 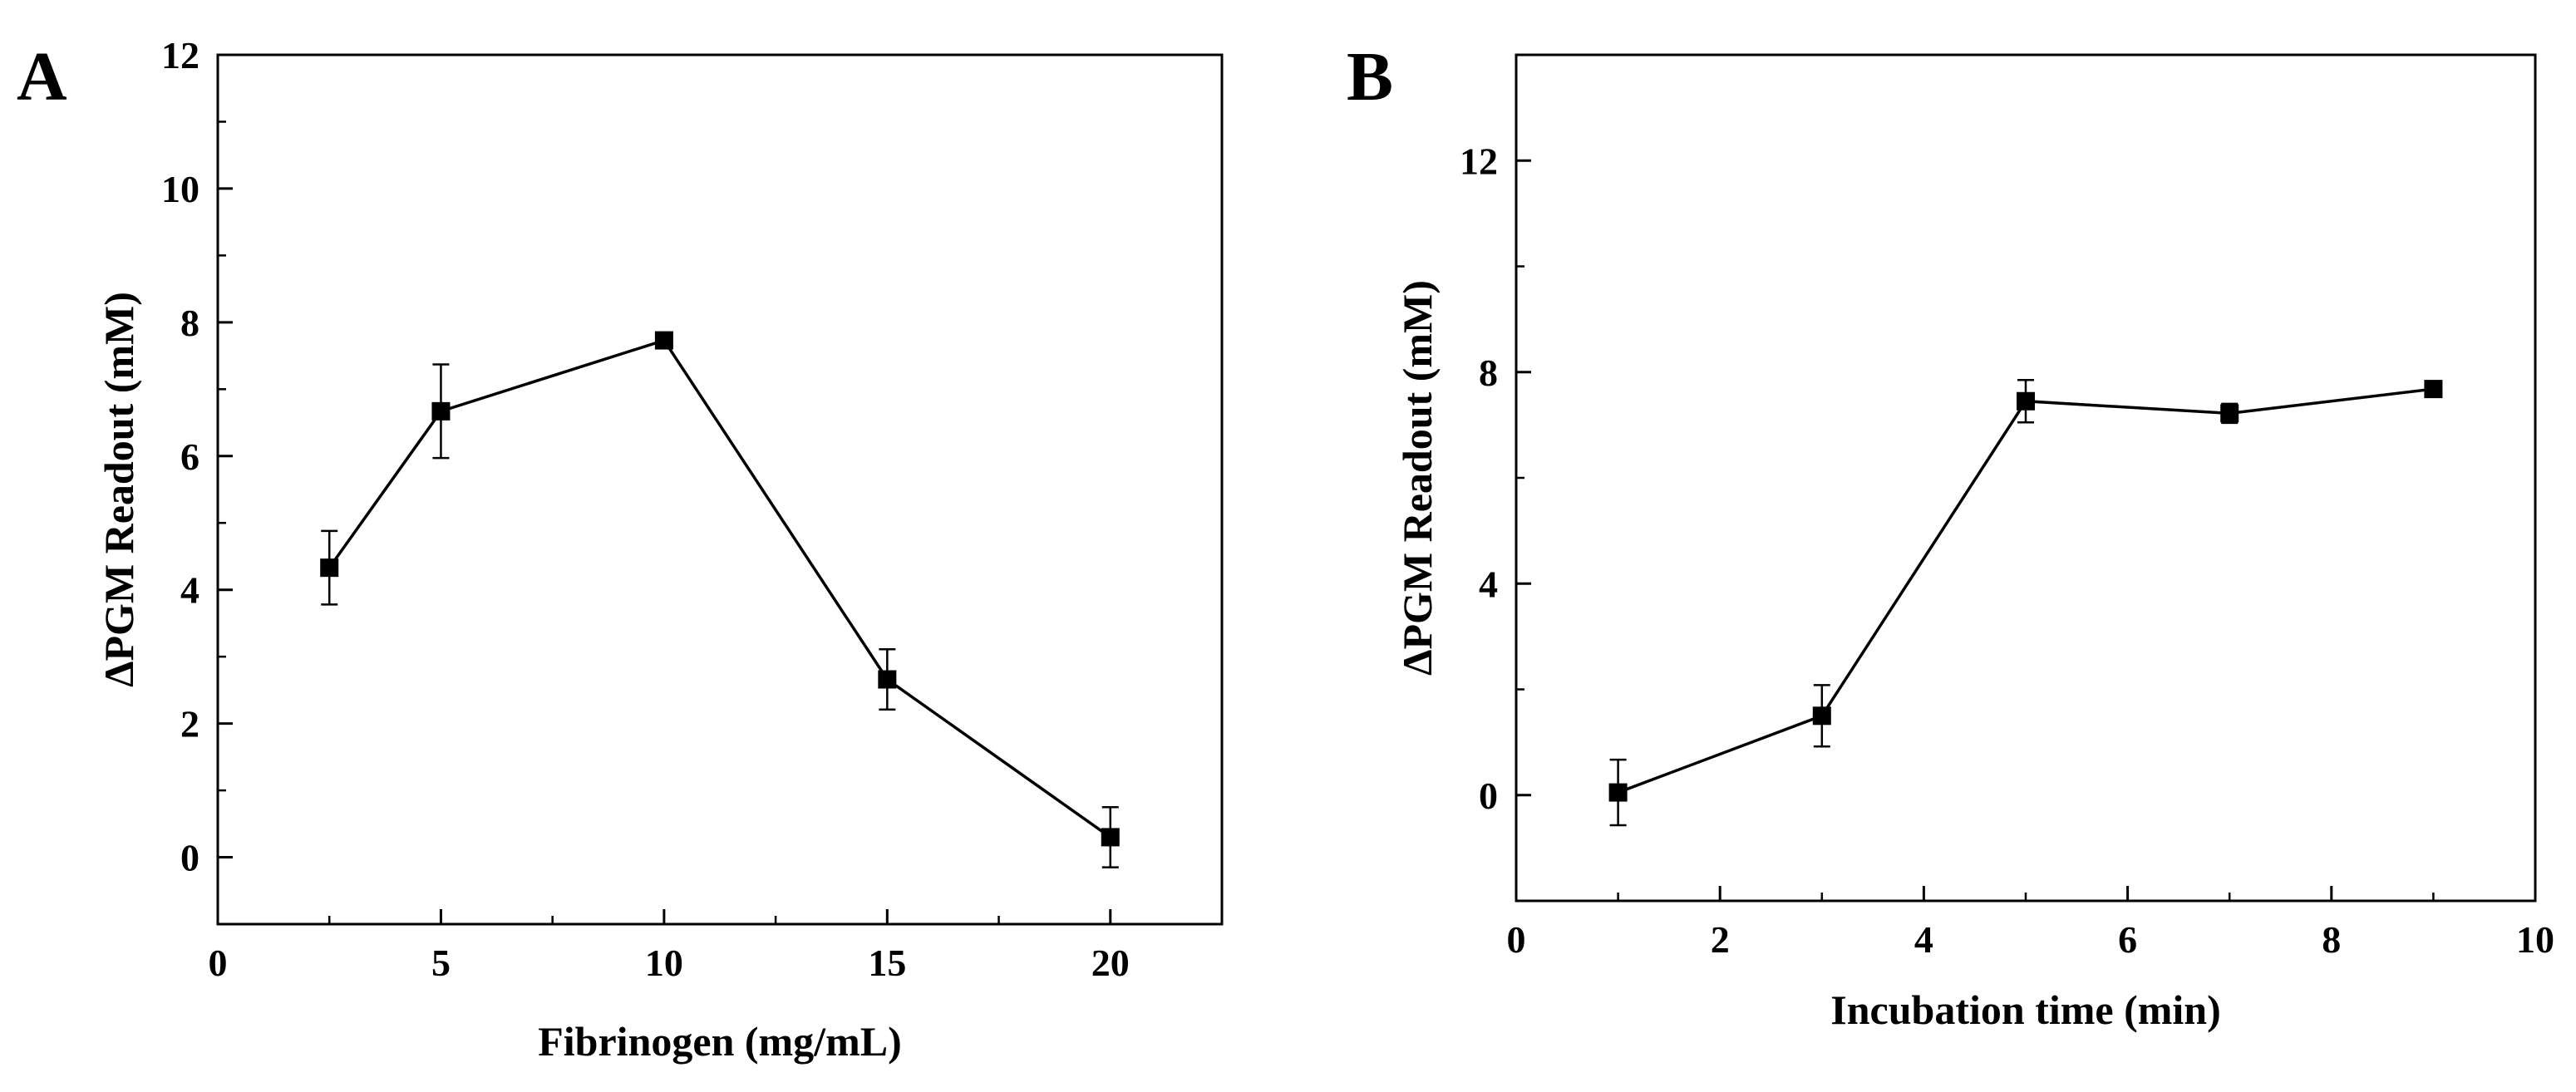 What do you see at coordinates (189, 858) in the screenshot?
I see `y-tick-label-a: 0` at bounding box center [189, 858].